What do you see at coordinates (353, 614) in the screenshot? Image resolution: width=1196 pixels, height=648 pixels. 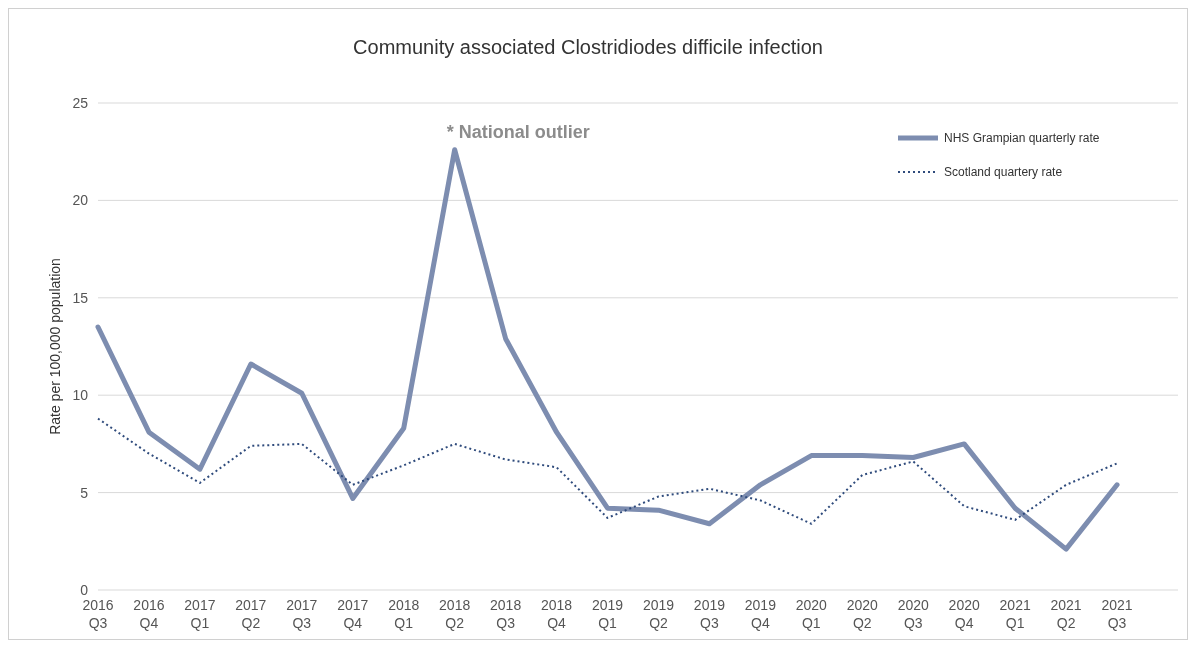 I see `x-tick-label: 2017 Q4` at bounding box center [353, 614].